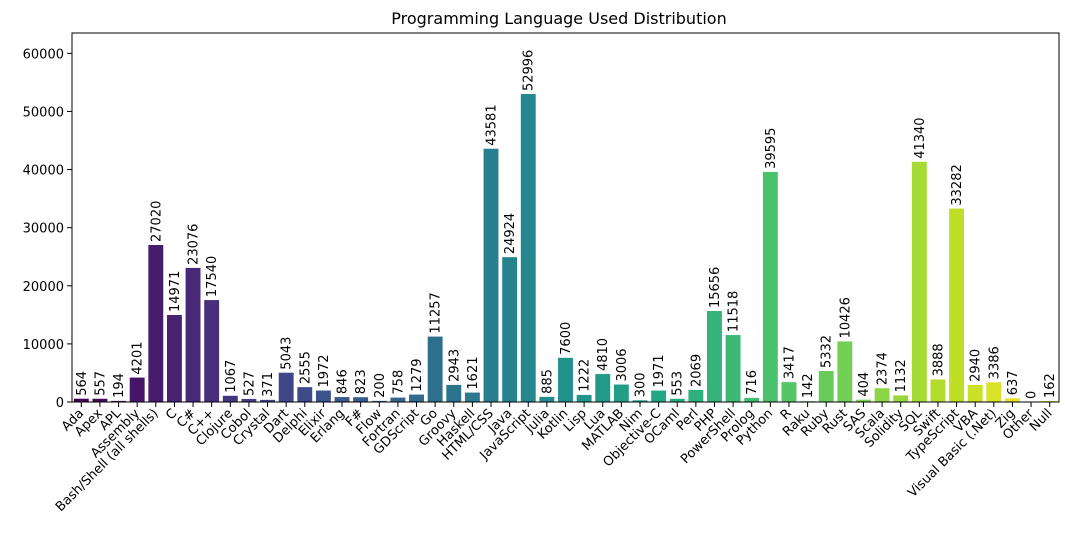 This screenshot has height=540, width=1065. Describe the element at coordinates (492, 124) in the screenshot. I see `bar-value-label: 43581` at that location.